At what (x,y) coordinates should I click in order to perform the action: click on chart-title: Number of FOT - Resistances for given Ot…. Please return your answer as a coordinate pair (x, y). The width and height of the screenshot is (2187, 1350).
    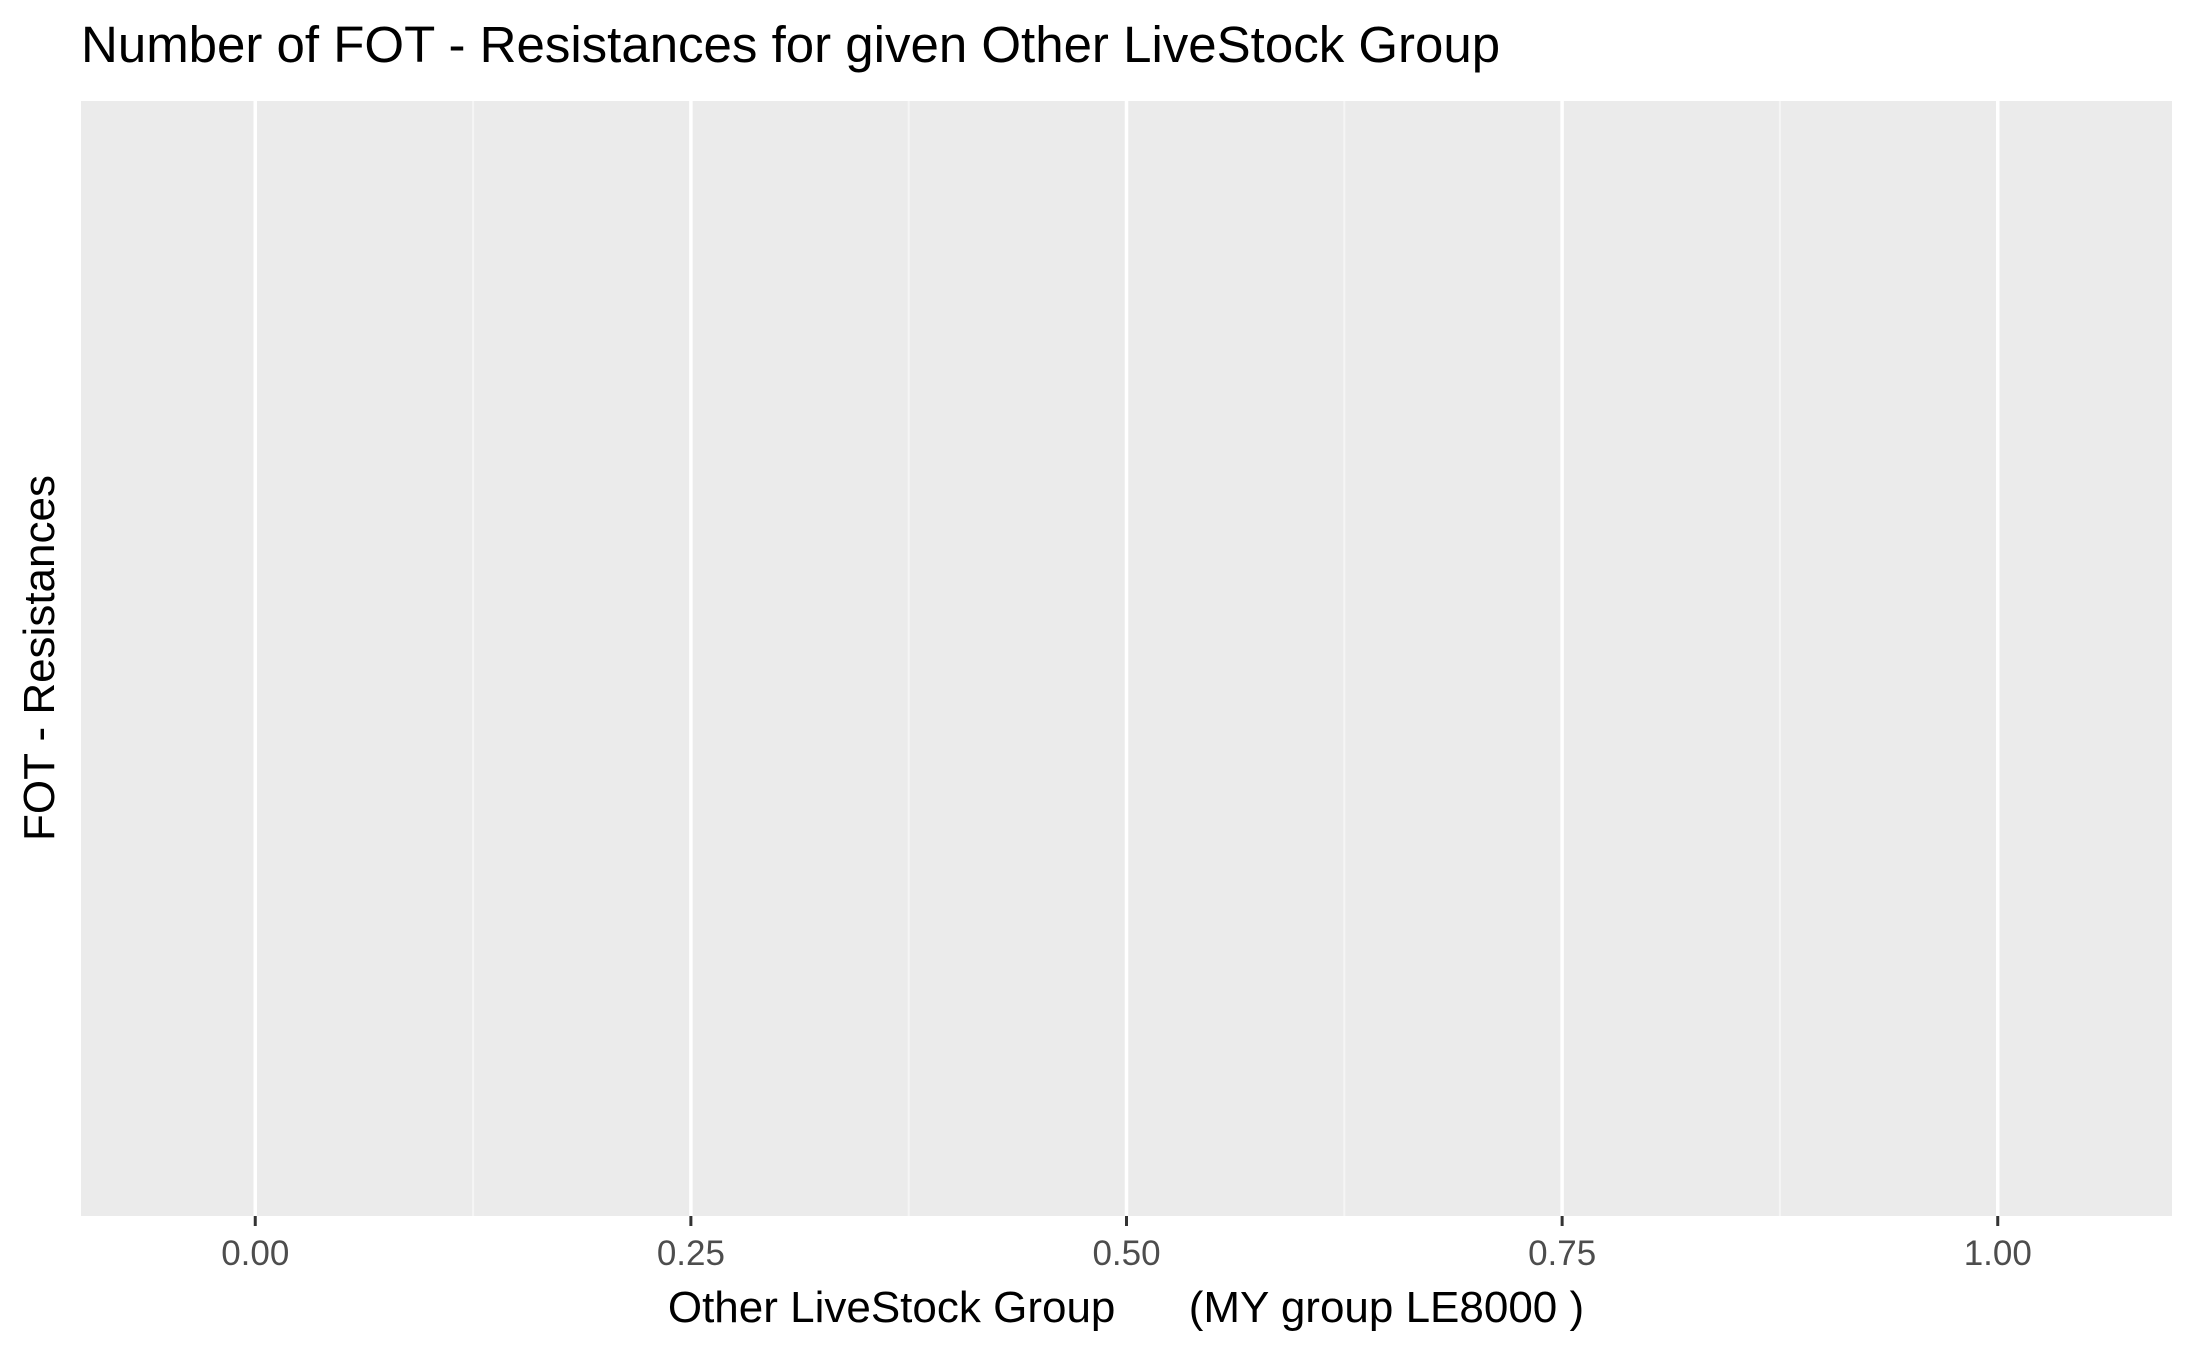
    Looking at the image, I should click on (790, 44).